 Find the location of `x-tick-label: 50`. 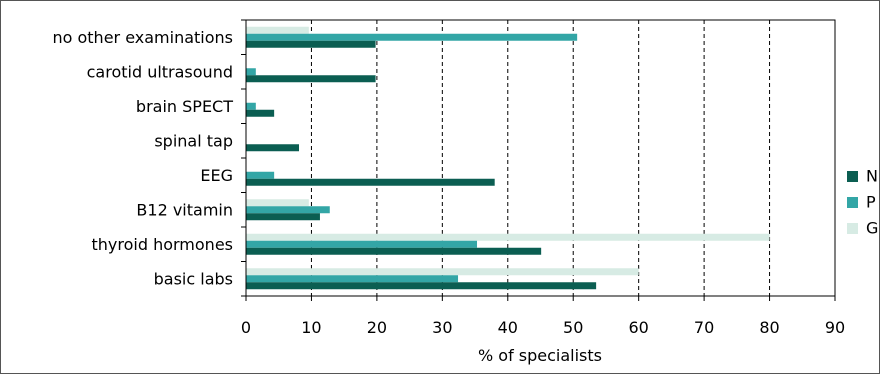

x-tick-label: 50 is located at coordinates (573, 327).